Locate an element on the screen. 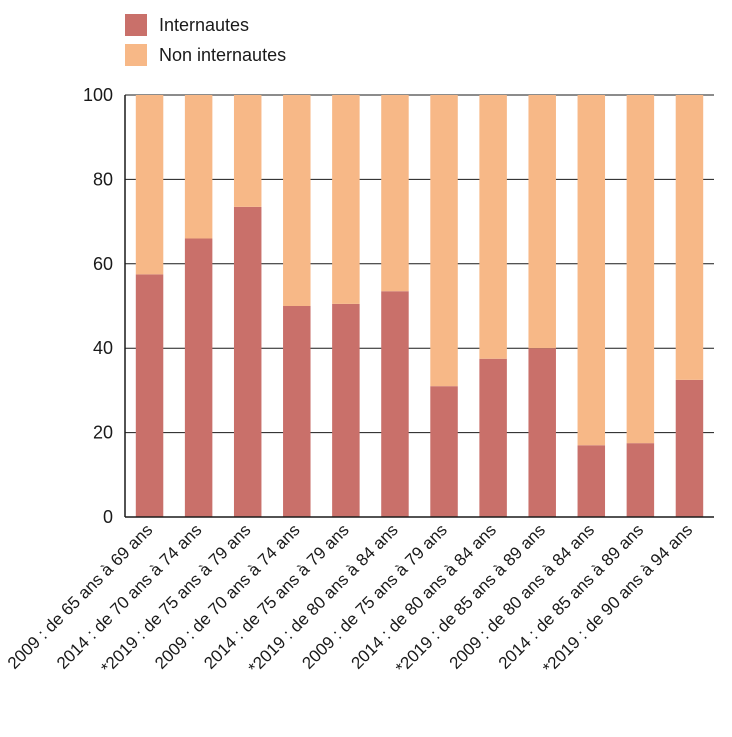 This screenshot has width=732, height=737. y-tick-label: 80 is located at coordinates (103, 179).